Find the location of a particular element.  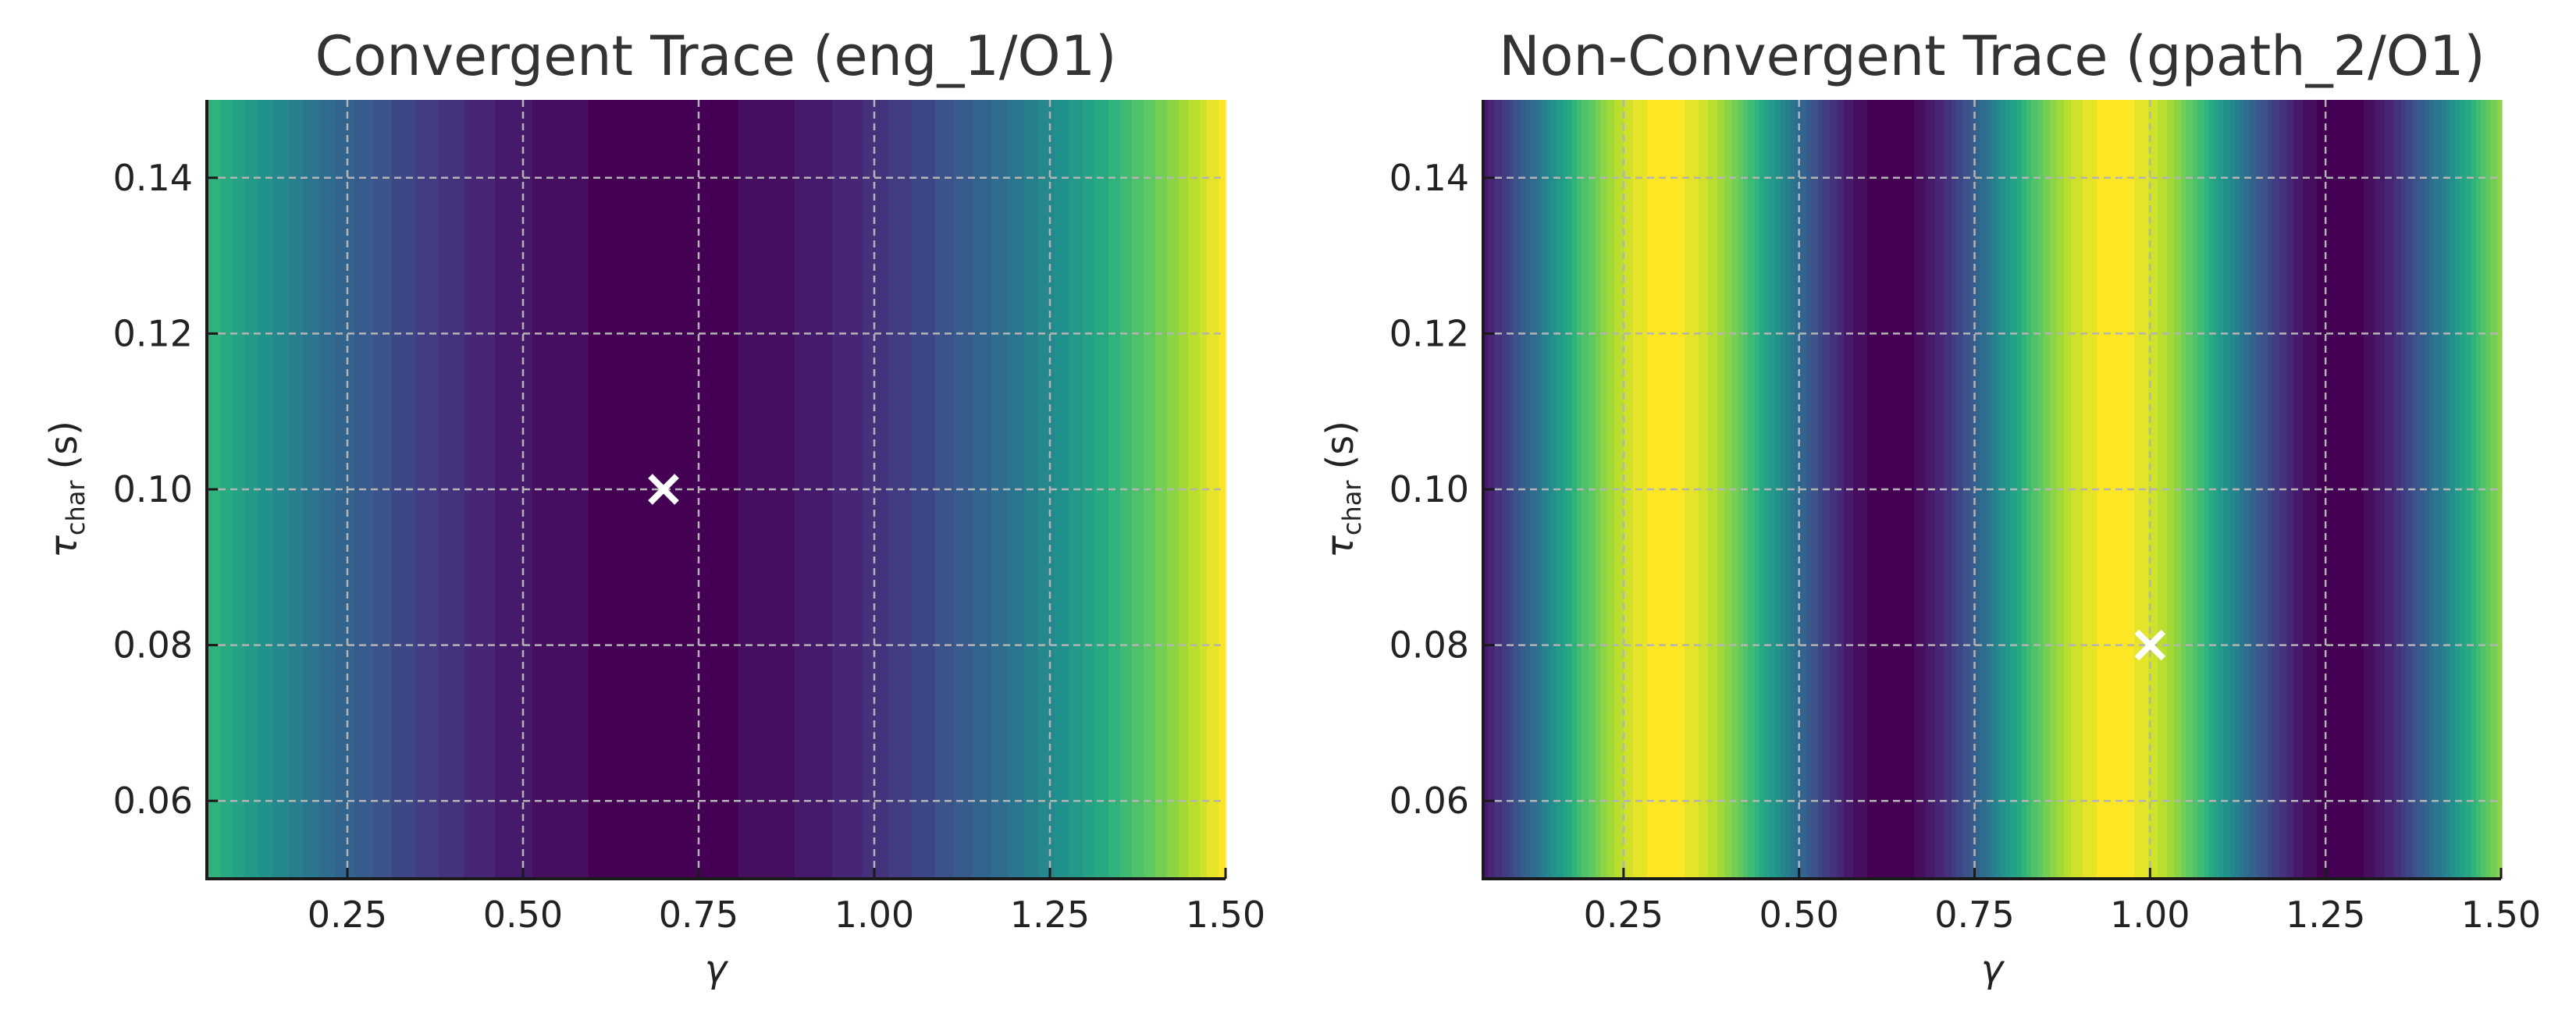

x-axis-label: γ is located at coordinates (717, 969).